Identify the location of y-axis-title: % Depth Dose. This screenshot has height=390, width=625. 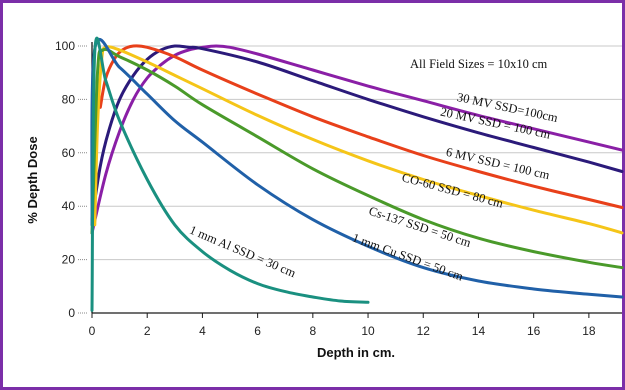
(32, 179).